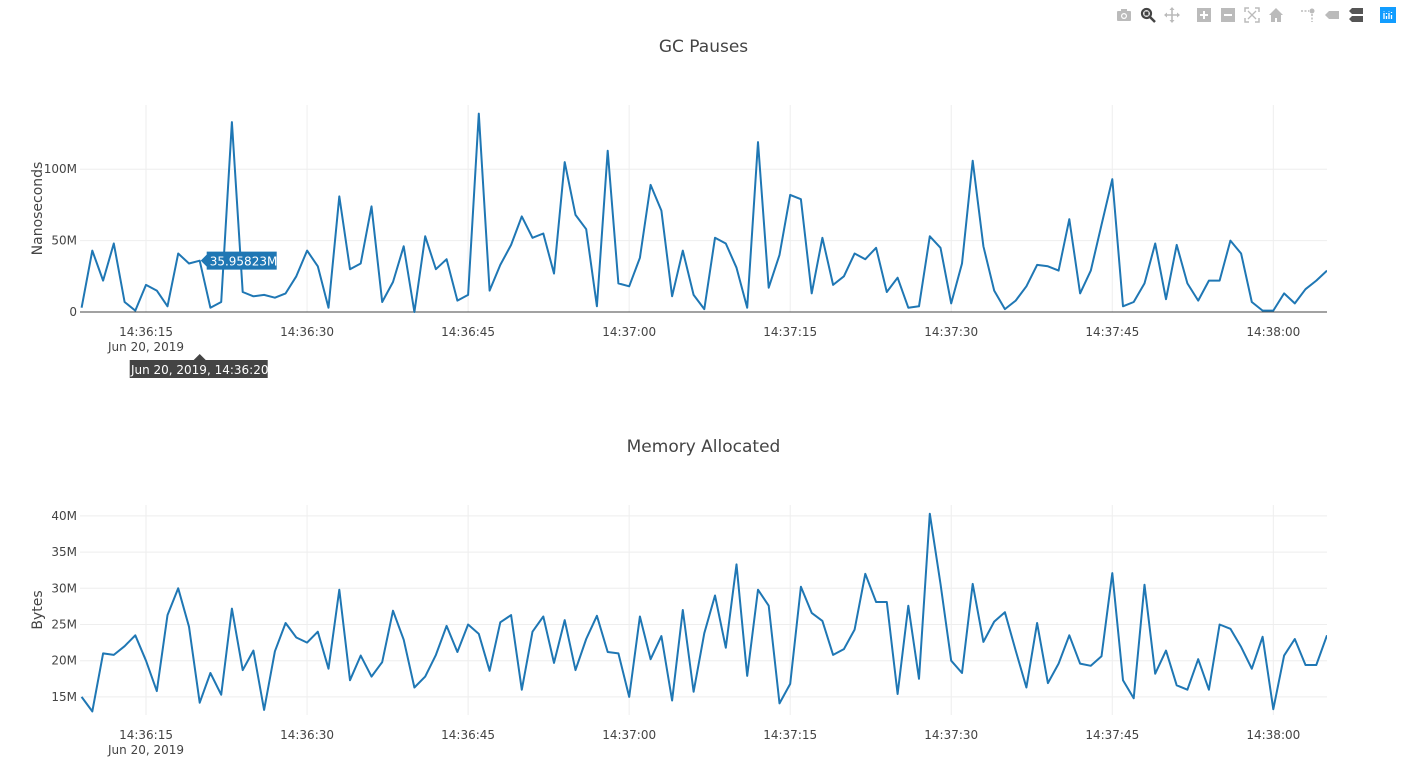 Image resolution: width=1407 pixels, height=761 pixels. I want to click on hover-x-label: Jun 20, 2019, 14:36:20, so click(199, 366).